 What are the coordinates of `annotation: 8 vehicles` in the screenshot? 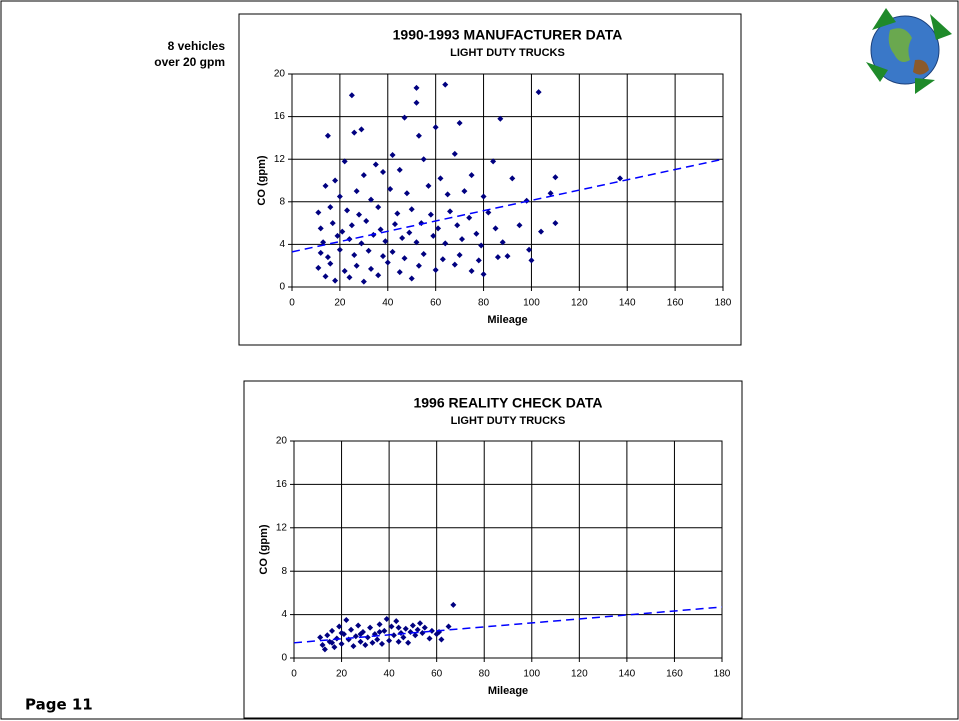 It's located at (197, 46).